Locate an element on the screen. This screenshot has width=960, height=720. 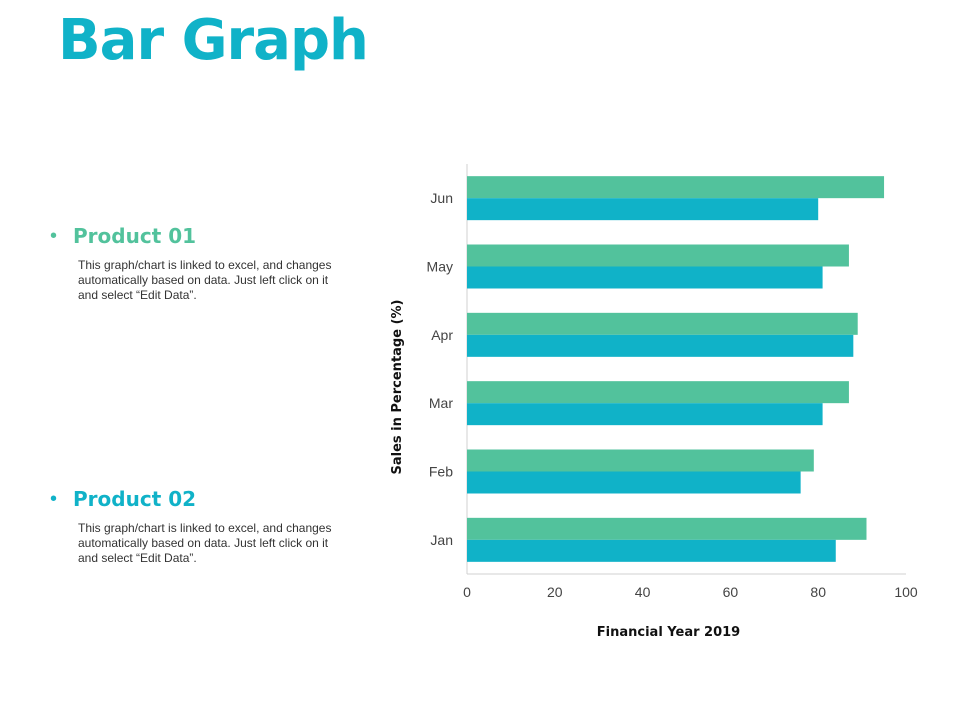
x-tick-label: 20 is located at coordinates (555, 592).